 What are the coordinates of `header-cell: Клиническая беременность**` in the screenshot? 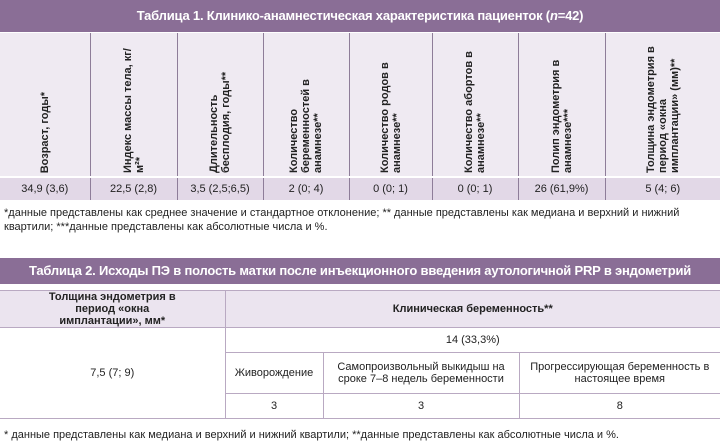 It's located at (472, 309).